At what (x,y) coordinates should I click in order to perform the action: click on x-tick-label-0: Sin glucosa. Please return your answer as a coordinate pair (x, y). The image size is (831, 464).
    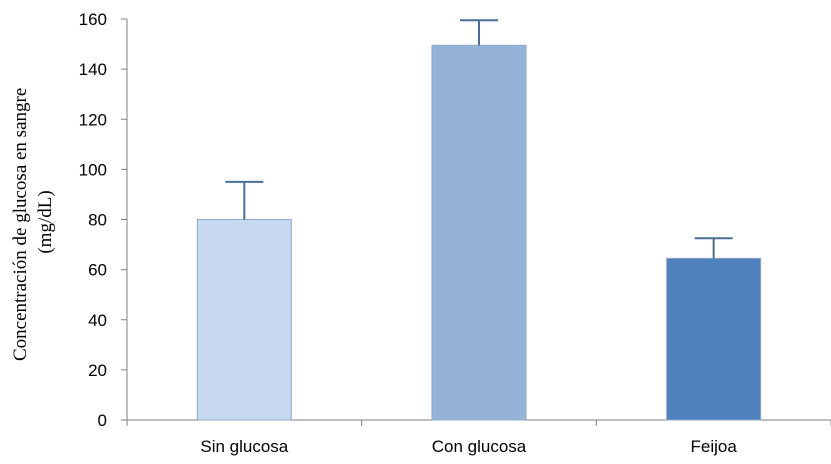
    Looking at the image, I should click on (244, 446).